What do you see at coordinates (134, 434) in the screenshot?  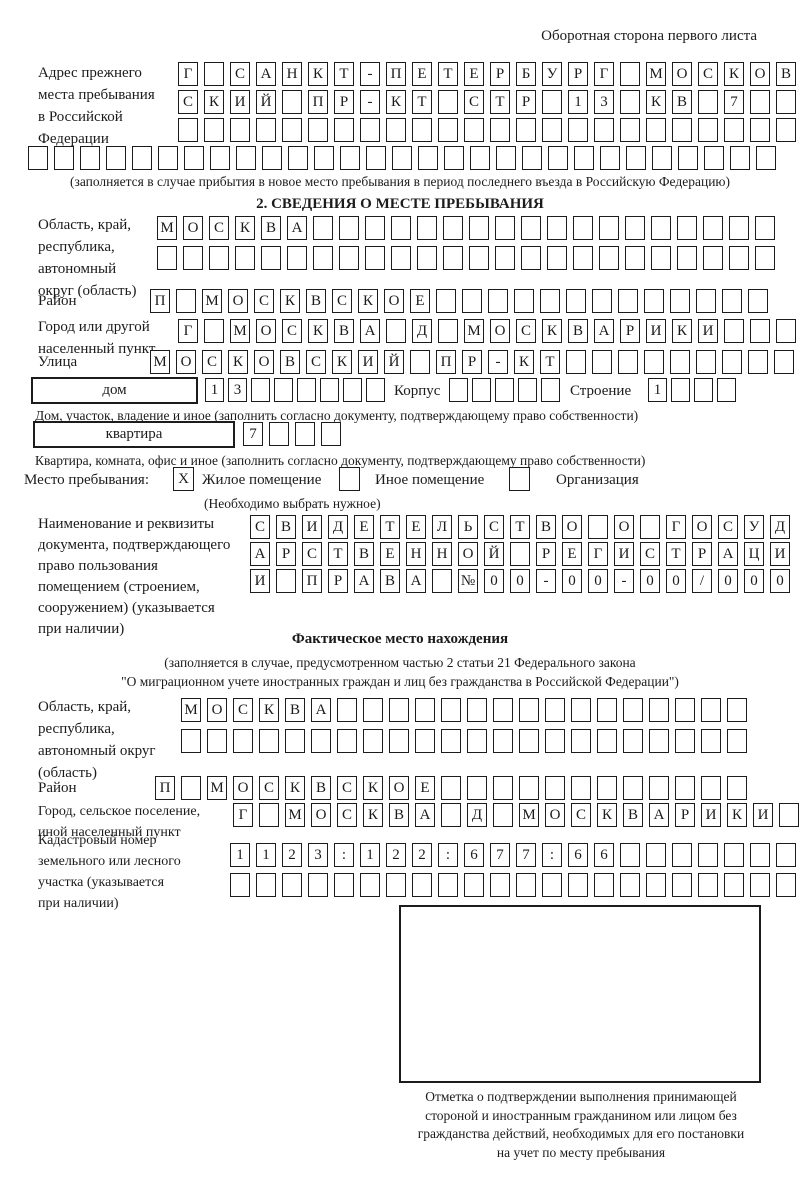 I see `kvartira-field-box: квартира` at bounding box center [134, 434].